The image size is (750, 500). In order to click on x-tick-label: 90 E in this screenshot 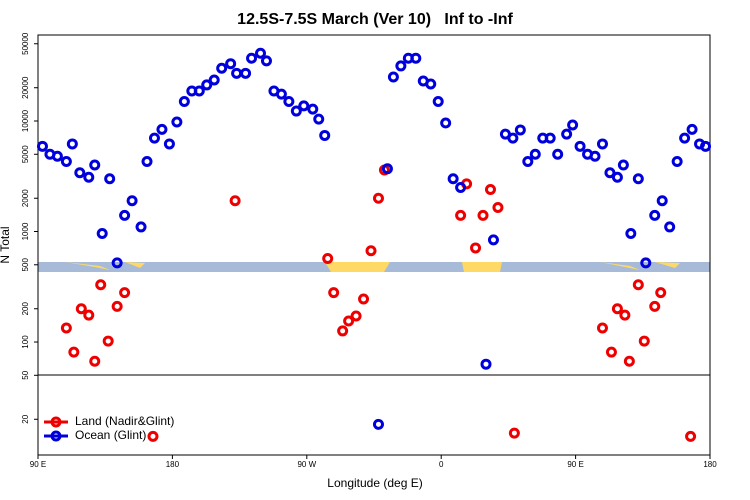, I will do `click(38, 464)`.